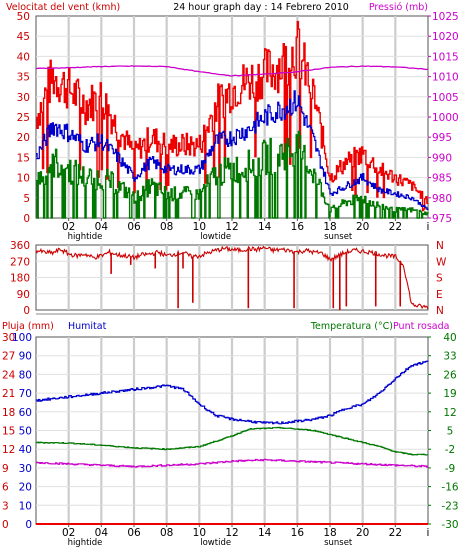 The image size is (465, 559). What do you see at coordinates (338, 237) in the screenshot?
I see `tide-annotation: sunset` at bounding box center [338, 237].